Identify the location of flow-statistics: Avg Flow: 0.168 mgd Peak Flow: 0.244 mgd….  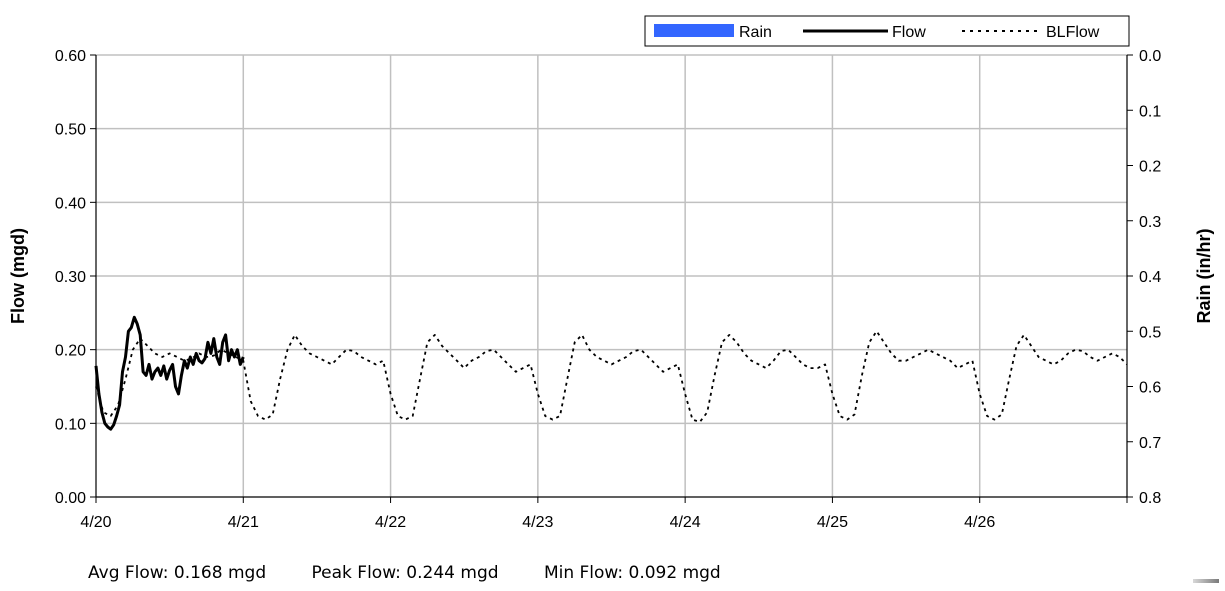
(588, 573).